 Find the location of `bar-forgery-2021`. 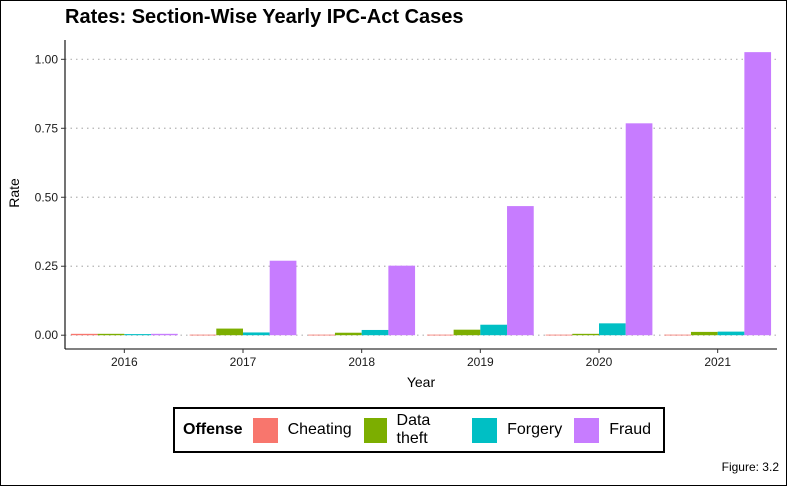

bar-forgery-2021 is located at coordinates (731, 333).